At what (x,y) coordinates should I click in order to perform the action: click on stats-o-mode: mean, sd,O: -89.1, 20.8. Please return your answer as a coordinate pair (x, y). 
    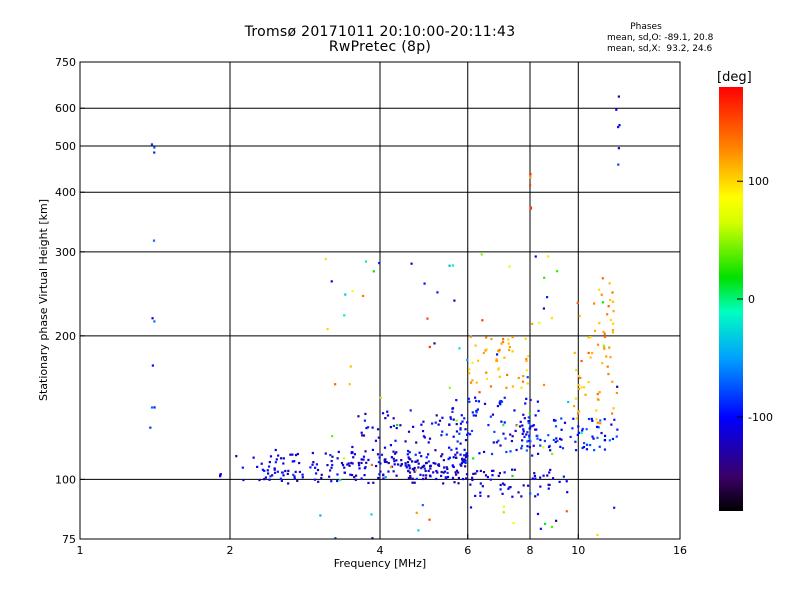
    Looking at the image, I should click on (660, 38).